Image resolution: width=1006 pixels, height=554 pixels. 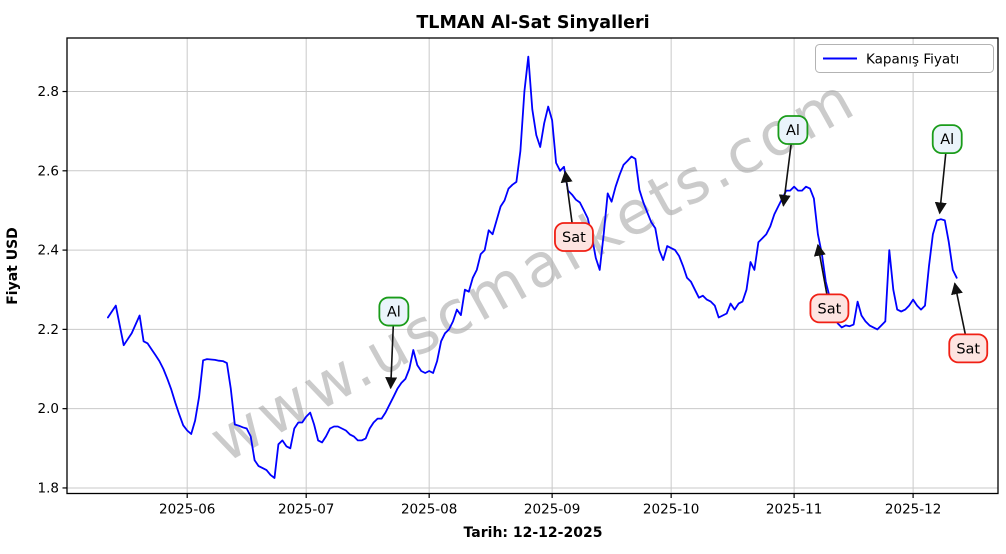 What do you see at coordinates (533, 533) in the screenshot?
I see `x-axis-title: Tarih: 12-12-2025` at bounding box center [533, 533].